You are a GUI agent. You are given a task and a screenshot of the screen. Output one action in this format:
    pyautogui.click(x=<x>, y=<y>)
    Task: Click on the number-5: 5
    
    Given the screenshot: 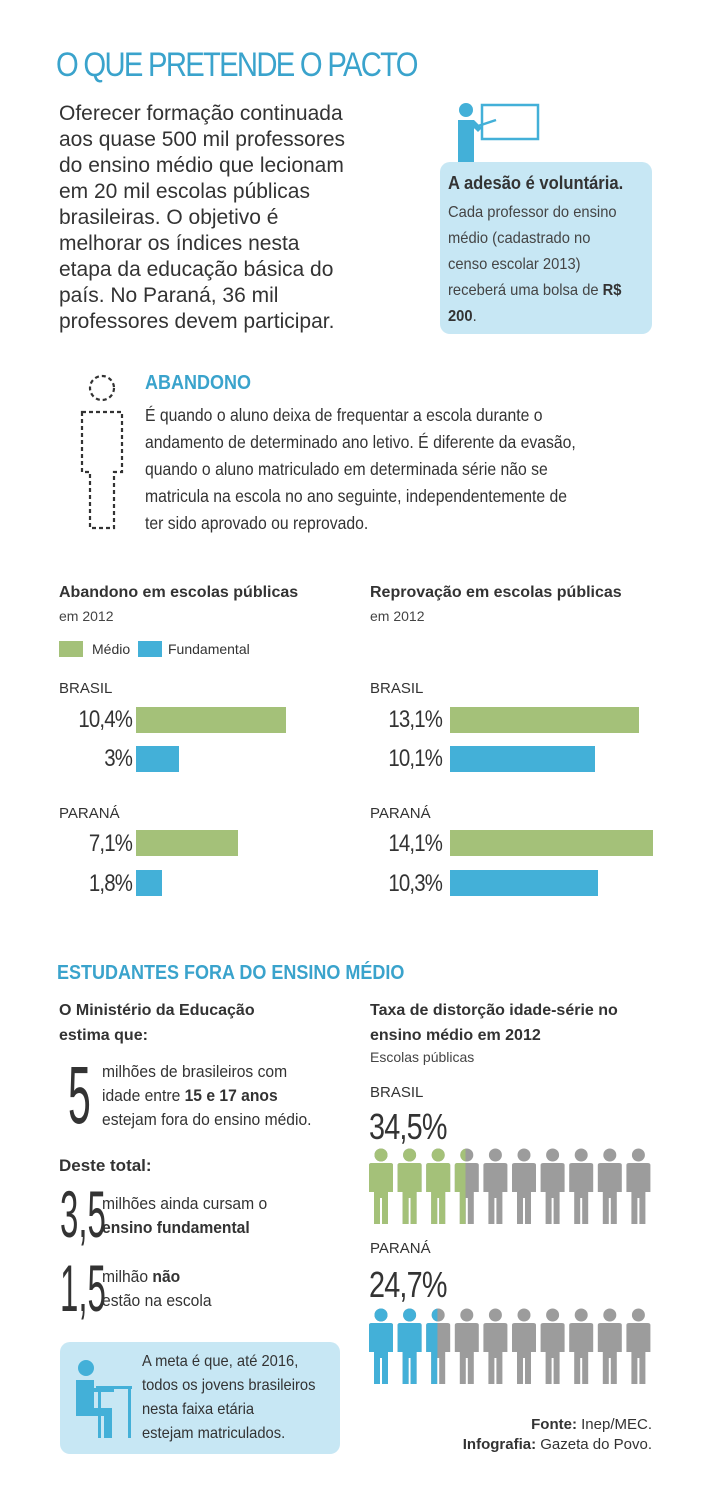 What is the action you would take?
    pyautogui.click(x=79, y=1095)
    